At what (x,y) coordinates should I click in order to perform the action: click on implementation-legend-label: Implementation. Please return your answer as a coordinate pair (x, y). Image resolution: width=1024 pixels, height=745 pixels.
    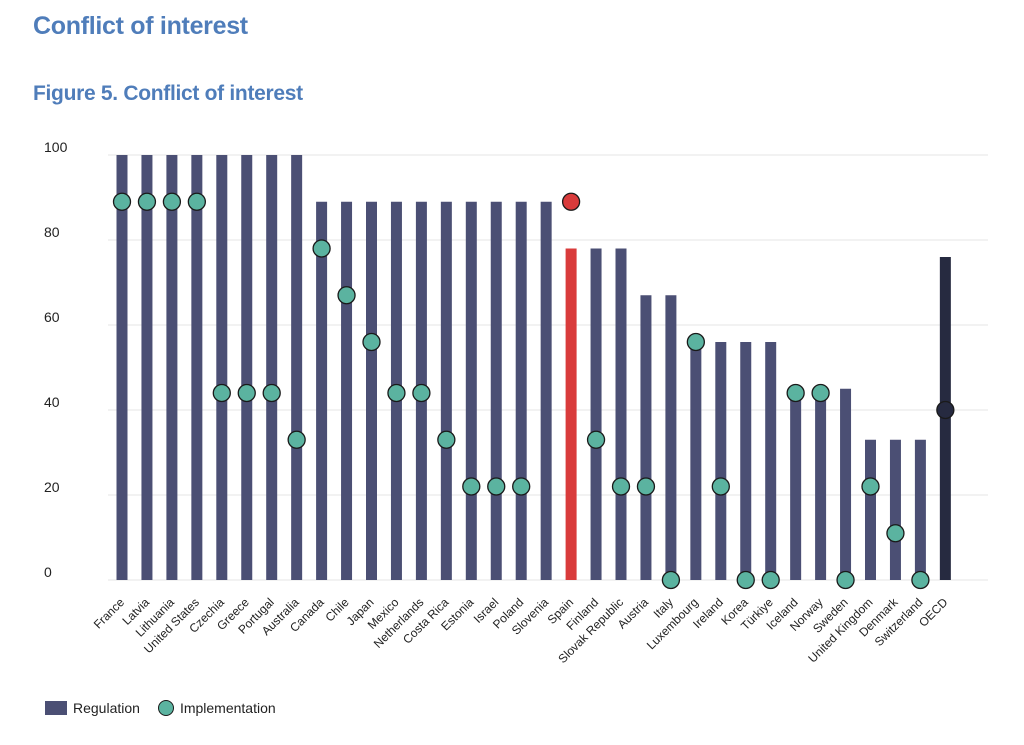
    Looking at the image, I should click on (227, 708).